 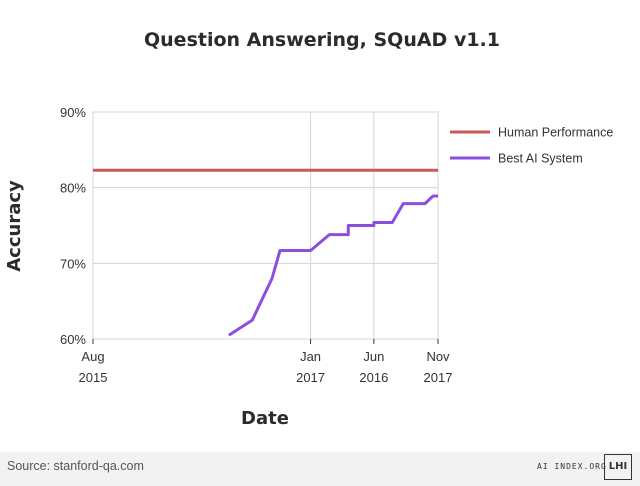 What do you see at coordinates (438, 356) in the screenshot?
I see `x-tick-label-month: Nov` at bounding box center [438, 356].